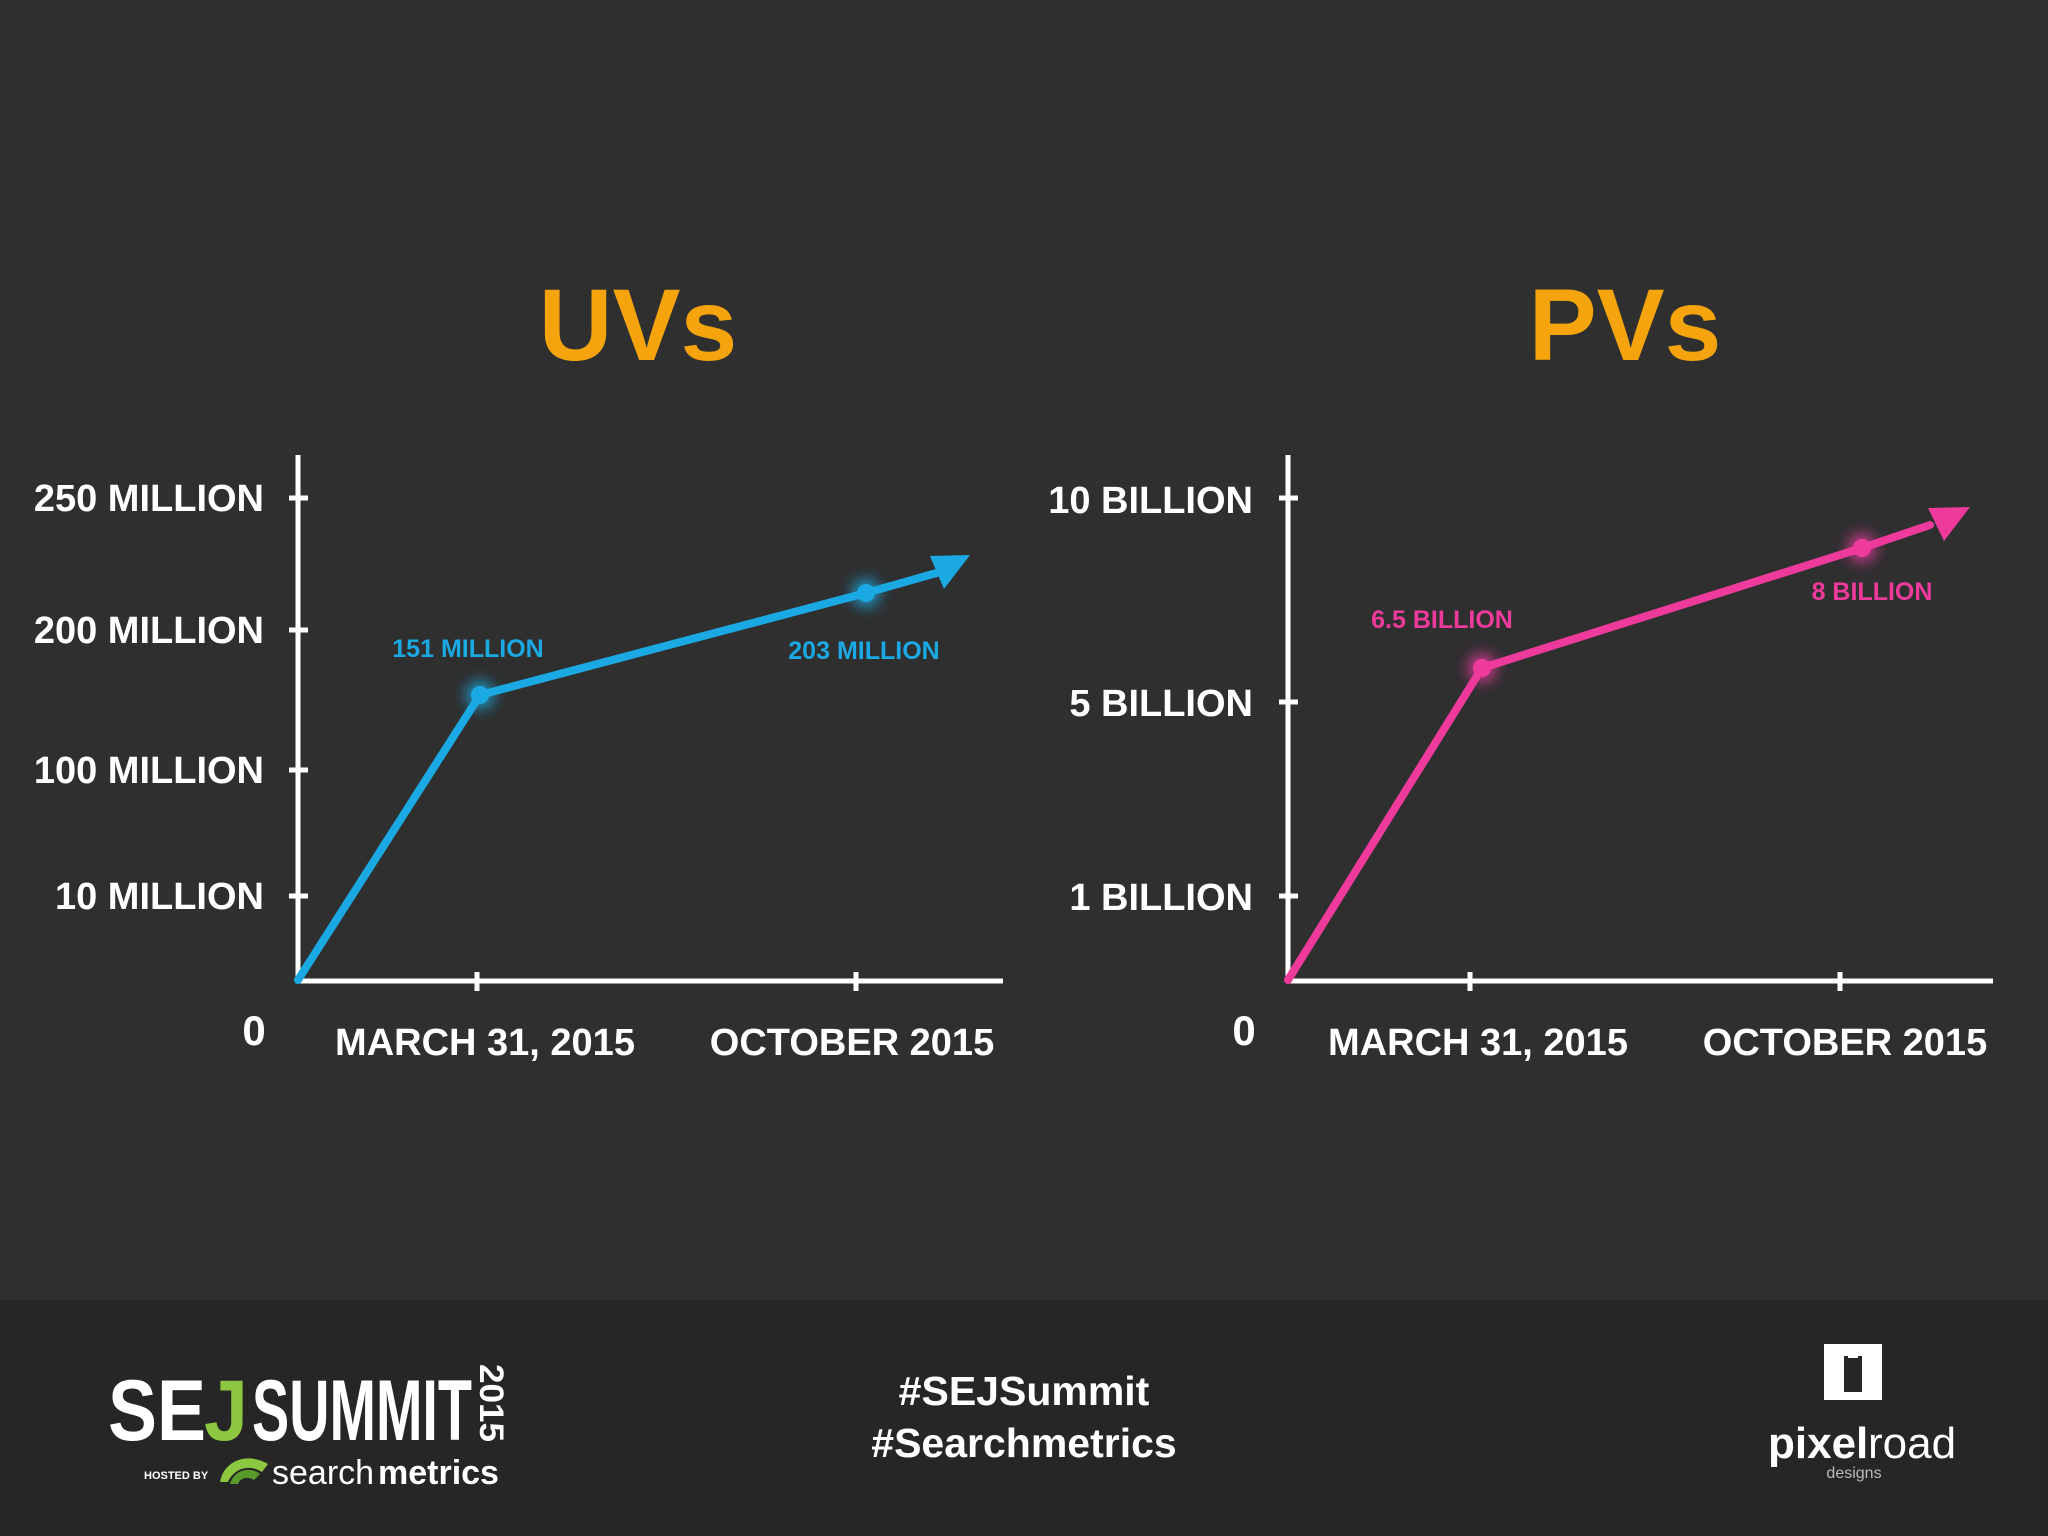 The width and height of the screenshot is (2048, 1536). What do you see at coordinates (1478, 1043) in the screenshot?
I see `pv-x-label-march: MARCH 31, 2015` at bounding box center [1478, 1043].